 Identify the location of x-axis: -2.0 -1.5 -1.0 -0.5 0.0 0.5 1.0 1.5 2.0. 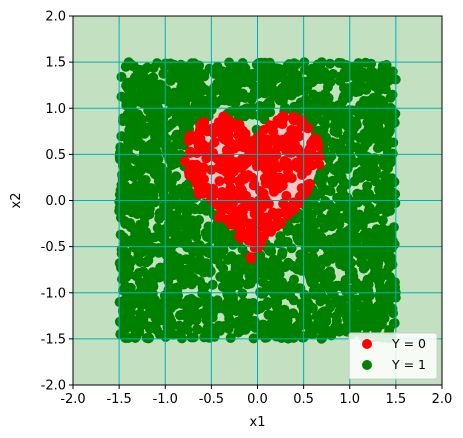
(256, 396).